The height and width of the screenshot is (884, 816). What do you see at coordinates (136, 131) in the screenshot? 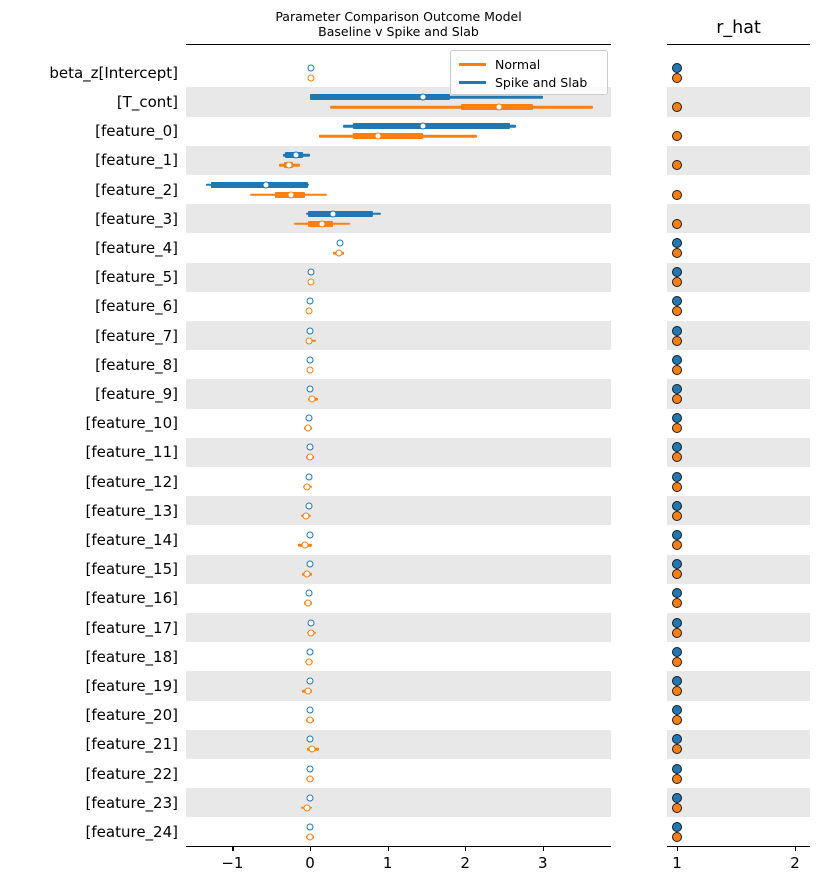
I see `parameter-label: [feature_0]` at bounding box center [136, 131].